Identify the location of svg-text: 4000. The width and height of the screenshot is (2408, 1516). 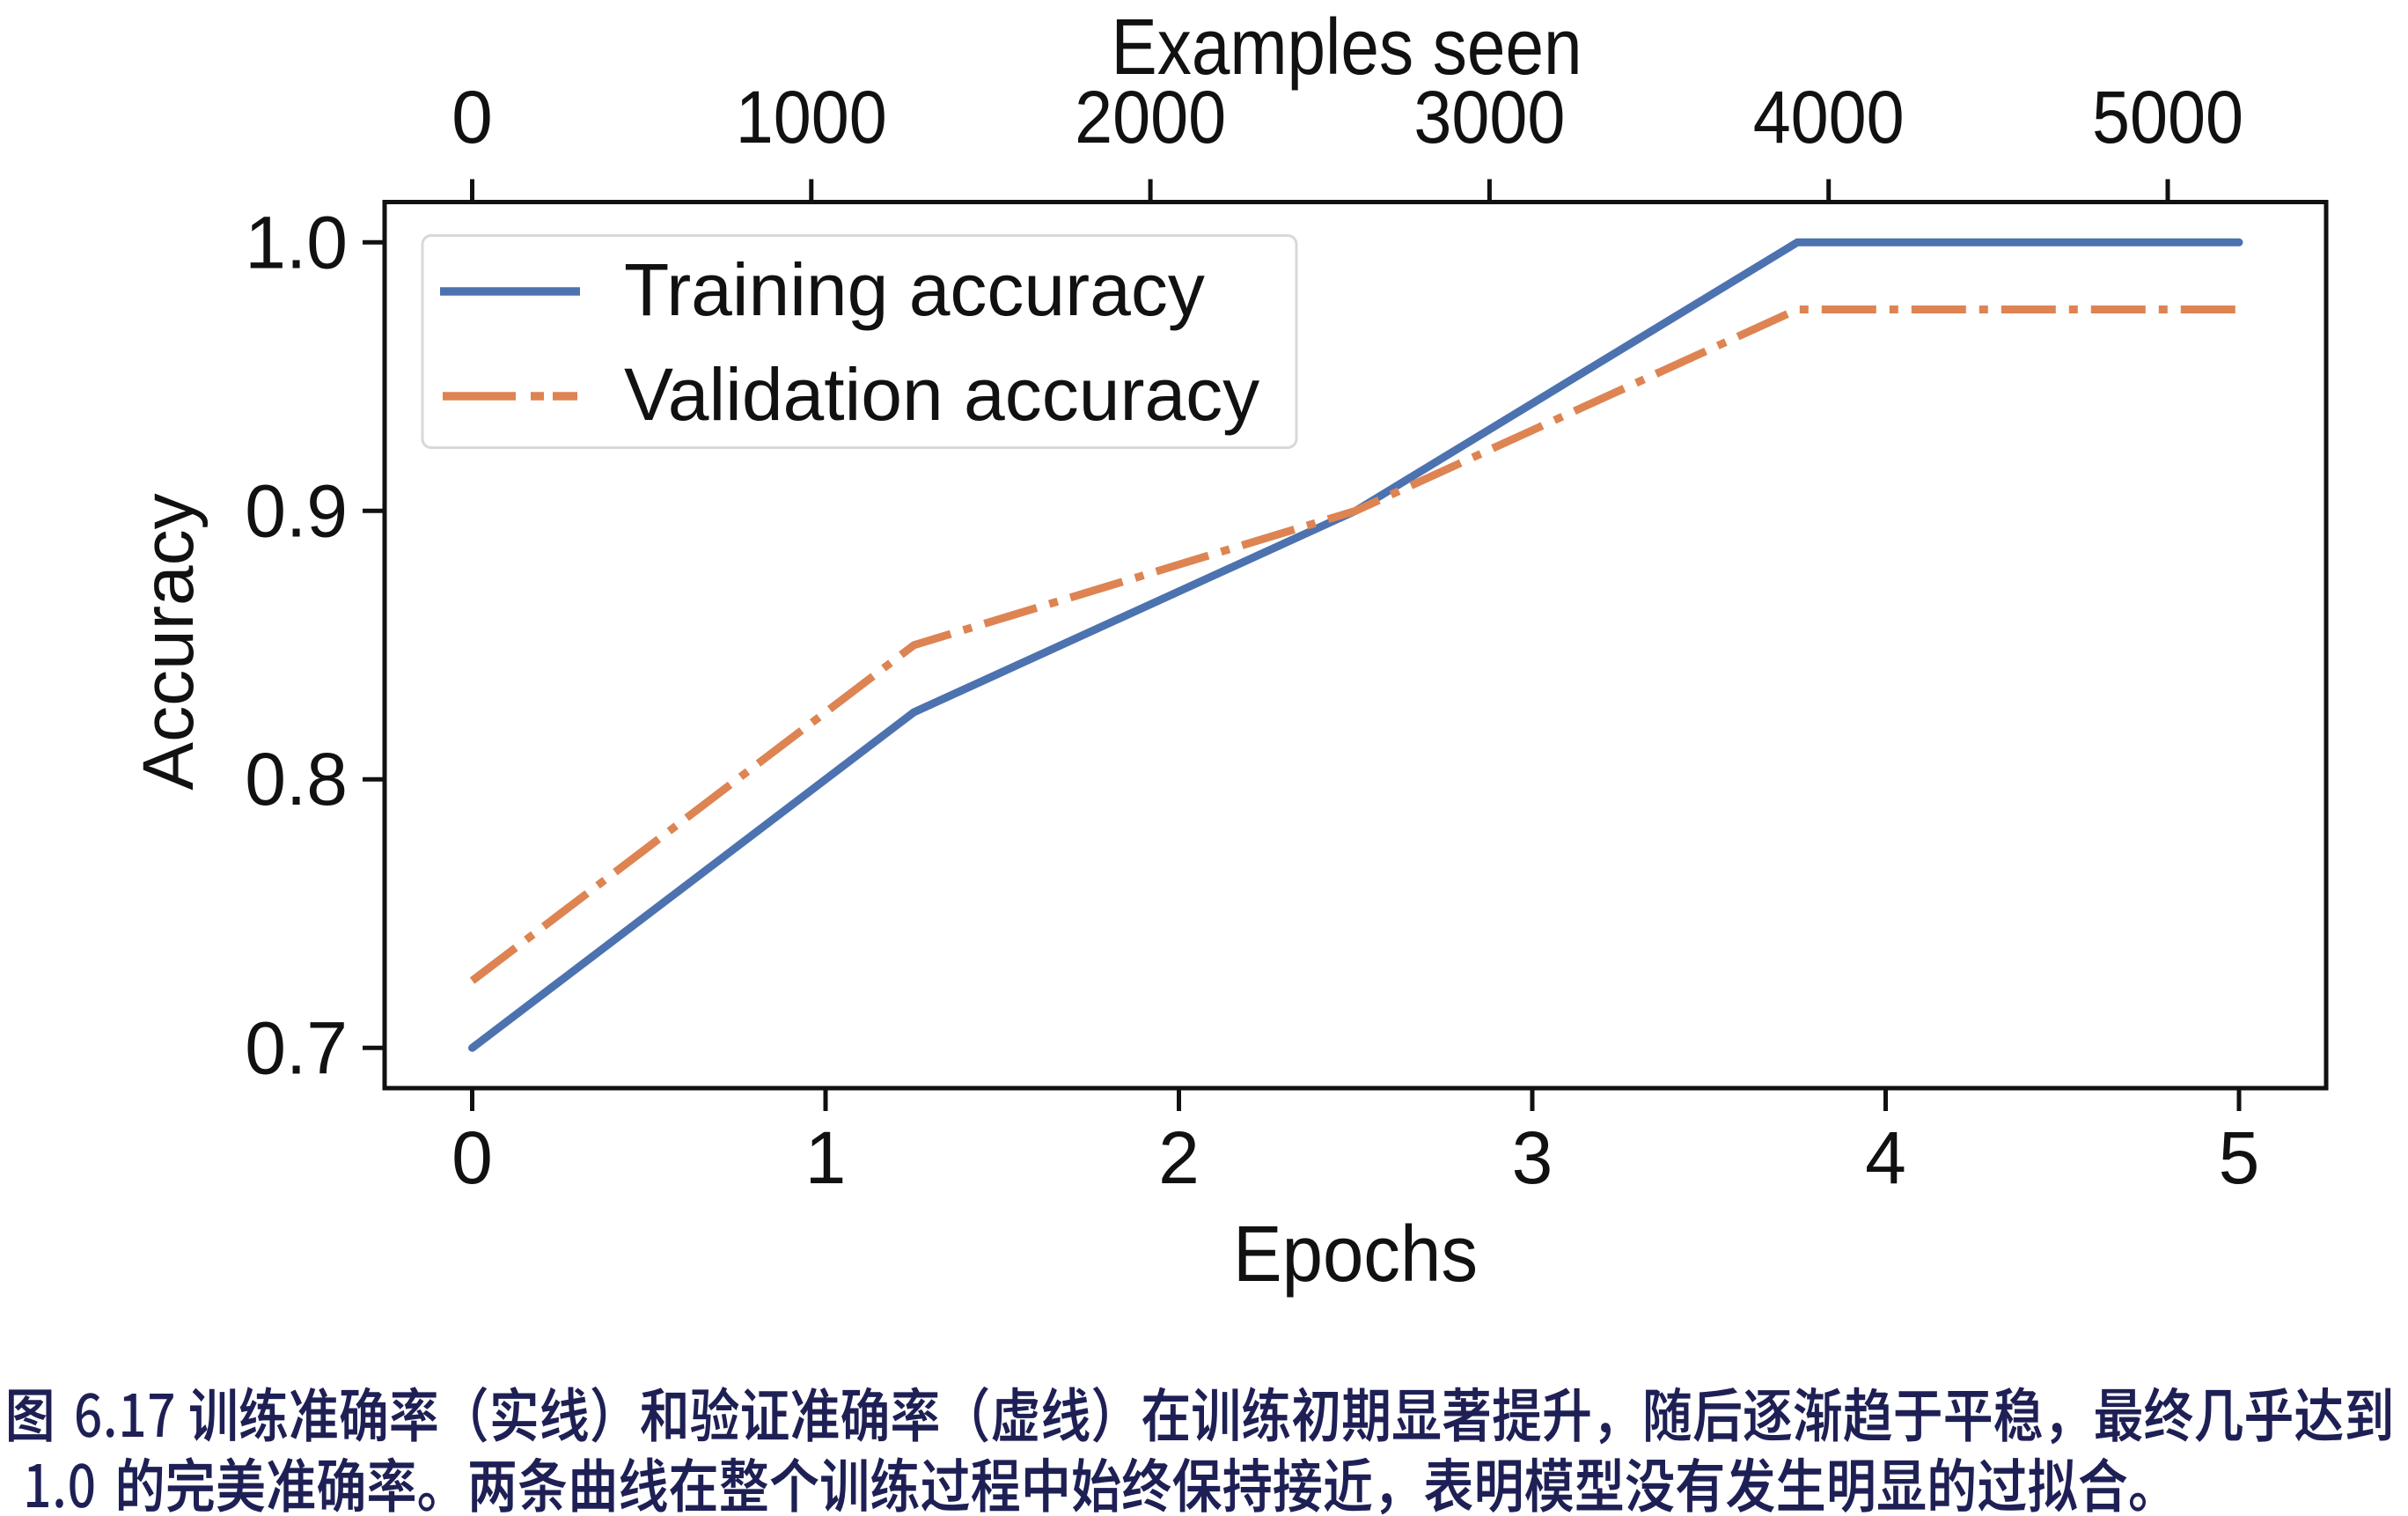
(1829, 117).